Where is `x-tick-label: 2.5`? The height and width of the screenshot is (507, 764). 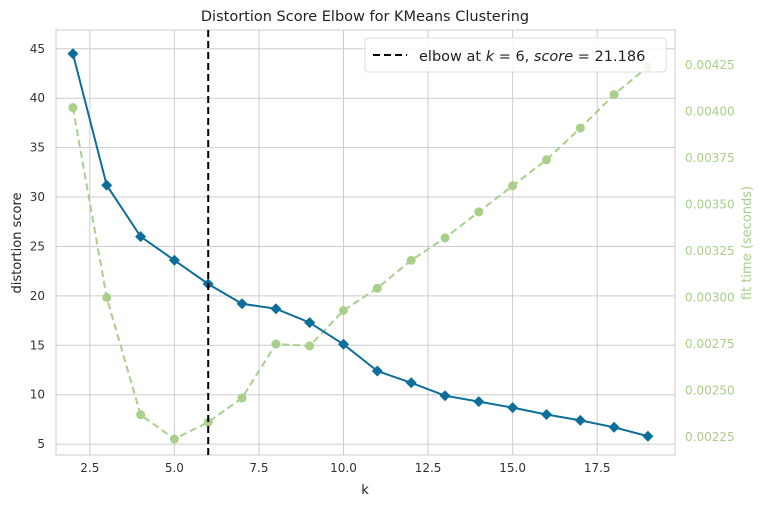 x-tick-label: 2.5 is located at coordinates (89, 468).